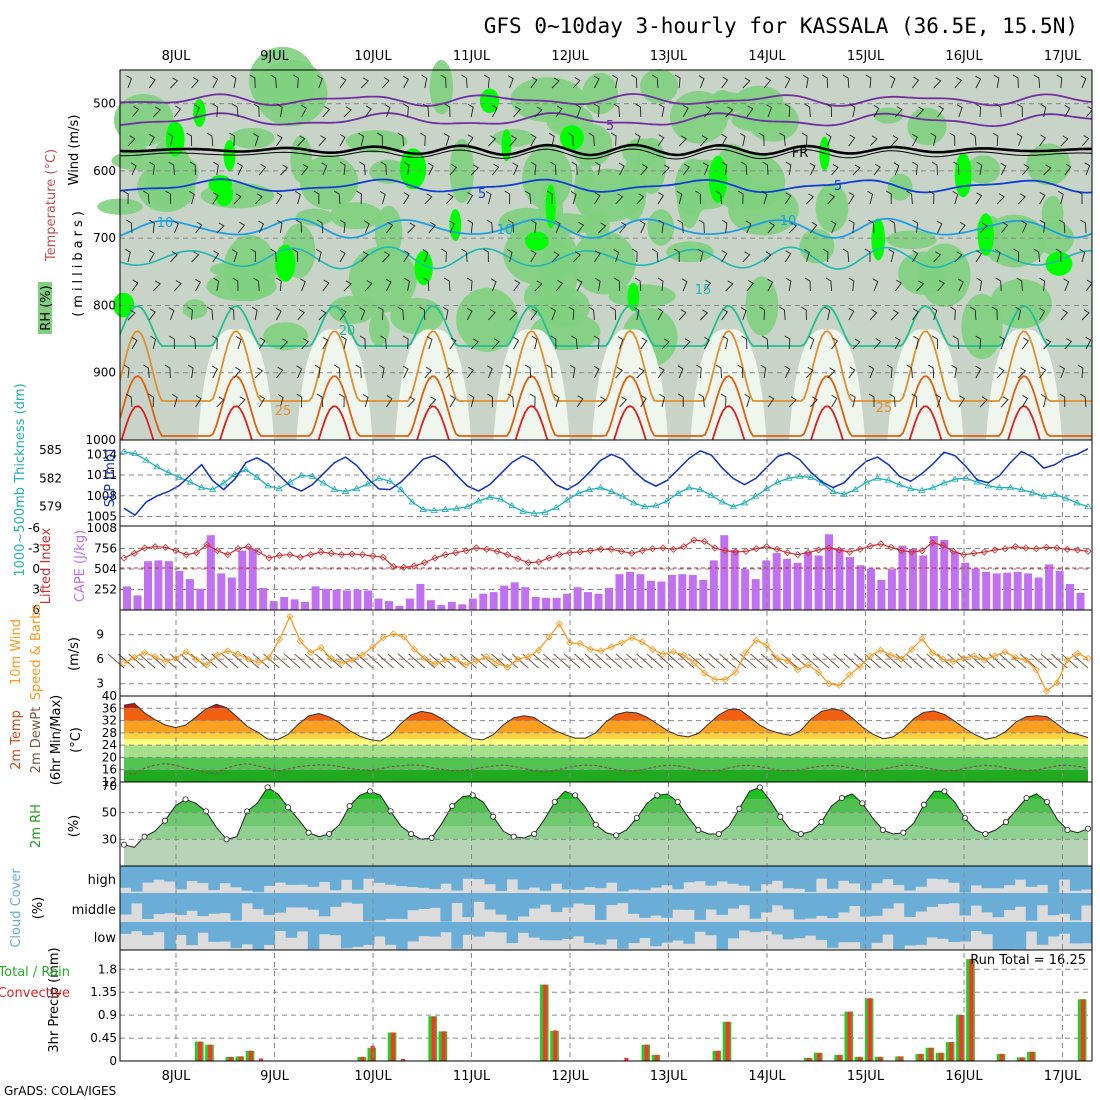 This screenshot has width=1100, height=1100. I want to click on li-tick-label: 0, so click(36, 569).